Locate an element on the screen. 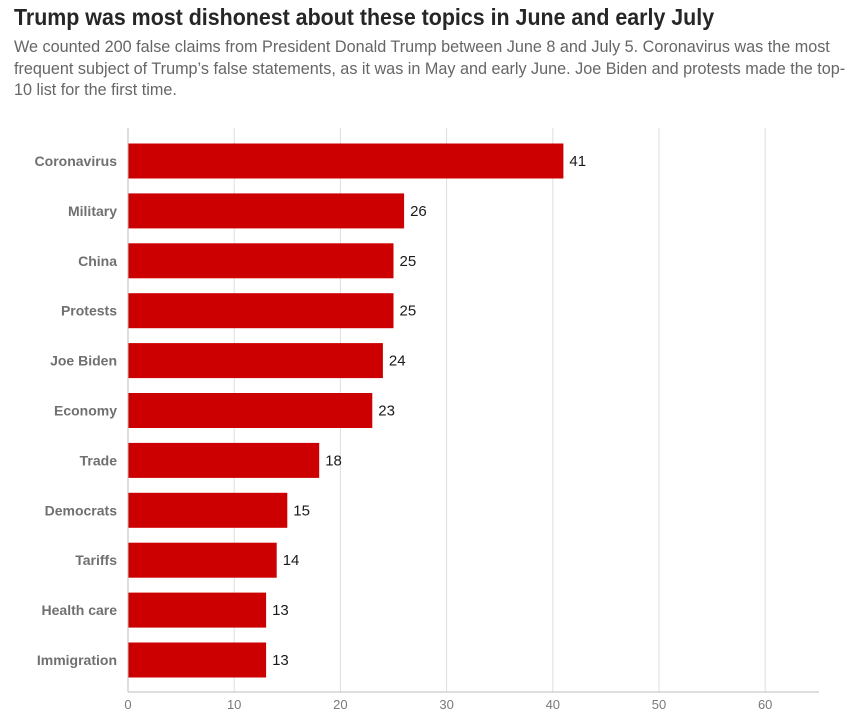 The image size is (857, 720). value-label: 26 is located at coordinates (418, 211).